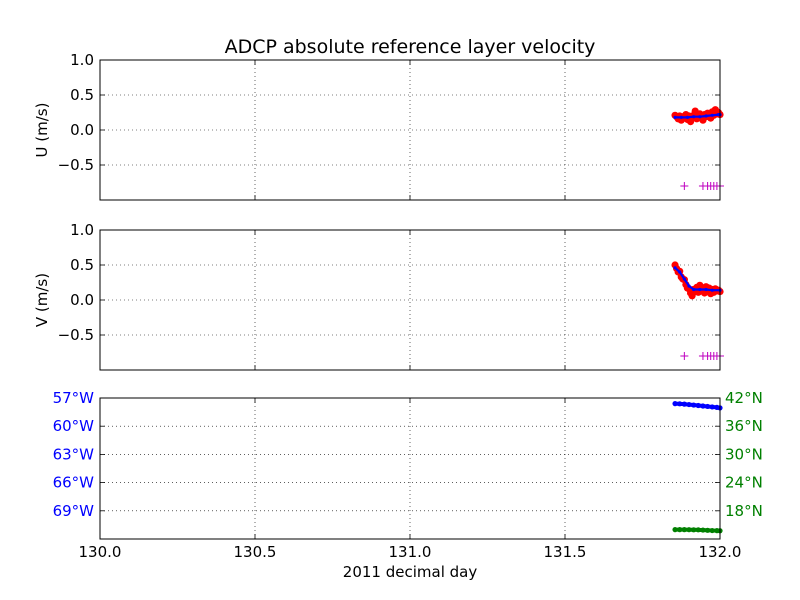  I want to click on position-panel-x-tick-label: 130.5, so click(255, 552).